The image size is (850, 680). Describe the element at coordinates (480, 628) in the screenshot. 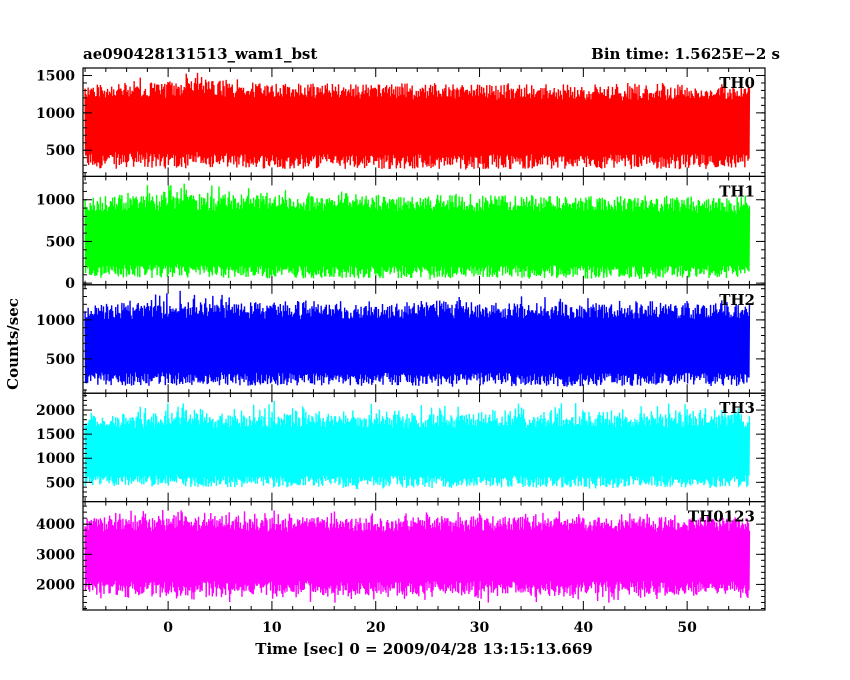

I see `x-tick-label: 30` at that location.